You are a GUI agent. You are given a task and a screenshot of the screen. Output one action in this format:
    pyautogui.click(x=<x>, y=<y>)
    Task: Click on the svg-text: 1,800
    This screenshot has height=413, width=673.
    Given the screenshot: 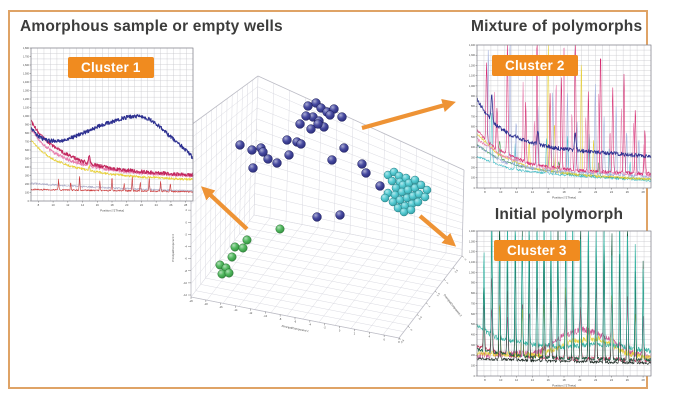 What is the action you would take?
    pyautogui.click(x=26, y=48)
    